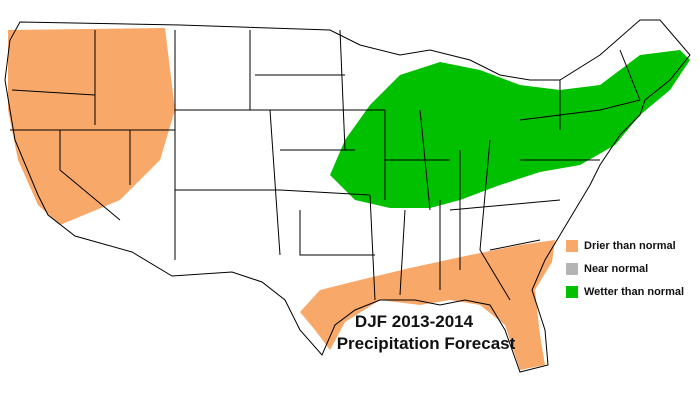 The height and width of the screenshot is (400, 700). Describe the element at coordinates (91, 126) in the screenshot. I see `drier-region-west` at that location.